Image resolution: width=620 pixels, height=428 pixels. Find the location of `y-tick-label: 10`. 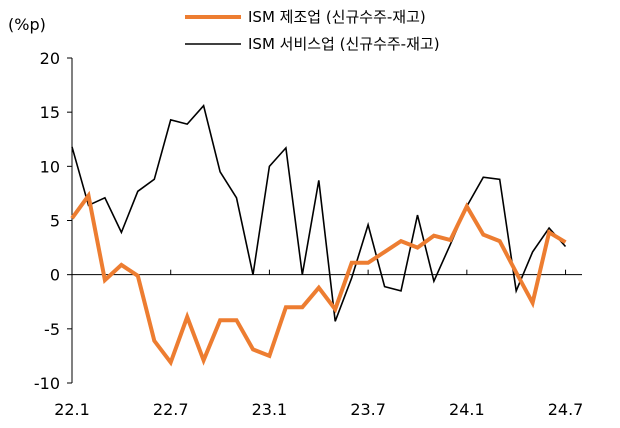

y-tick-label: 10 is located at coordinates (50, 166).